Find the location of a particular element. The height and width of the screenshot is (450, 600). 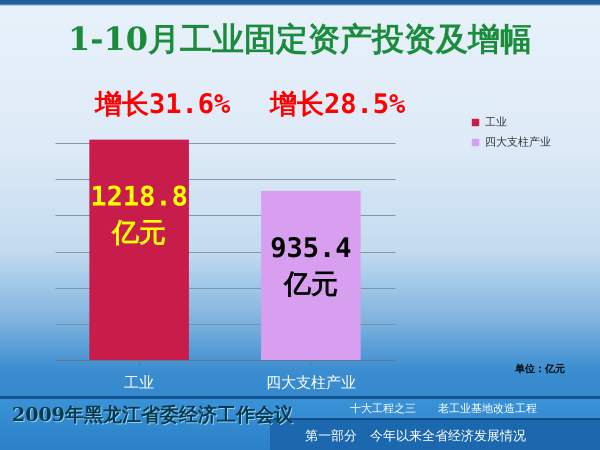

chart-title: 1-10月工业固定资产投资及增幅 is located at coordinates (300, 39).